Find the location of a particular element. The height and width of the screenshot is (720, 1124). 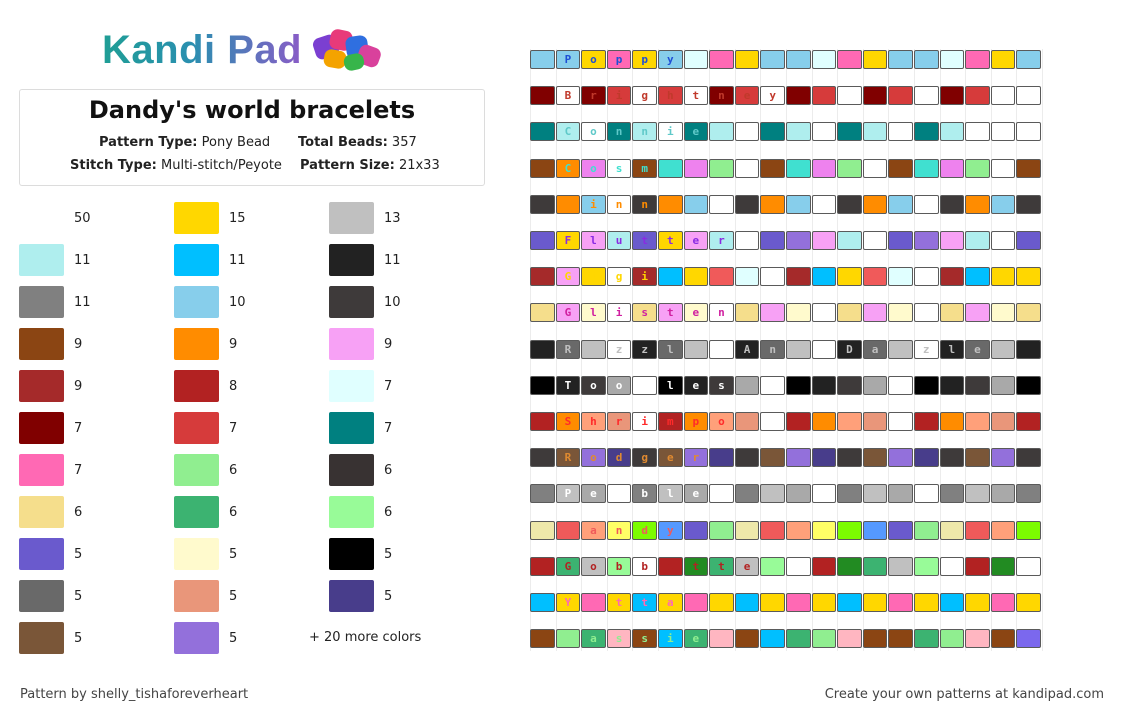

bead: S is located at coordinates (568, 421).